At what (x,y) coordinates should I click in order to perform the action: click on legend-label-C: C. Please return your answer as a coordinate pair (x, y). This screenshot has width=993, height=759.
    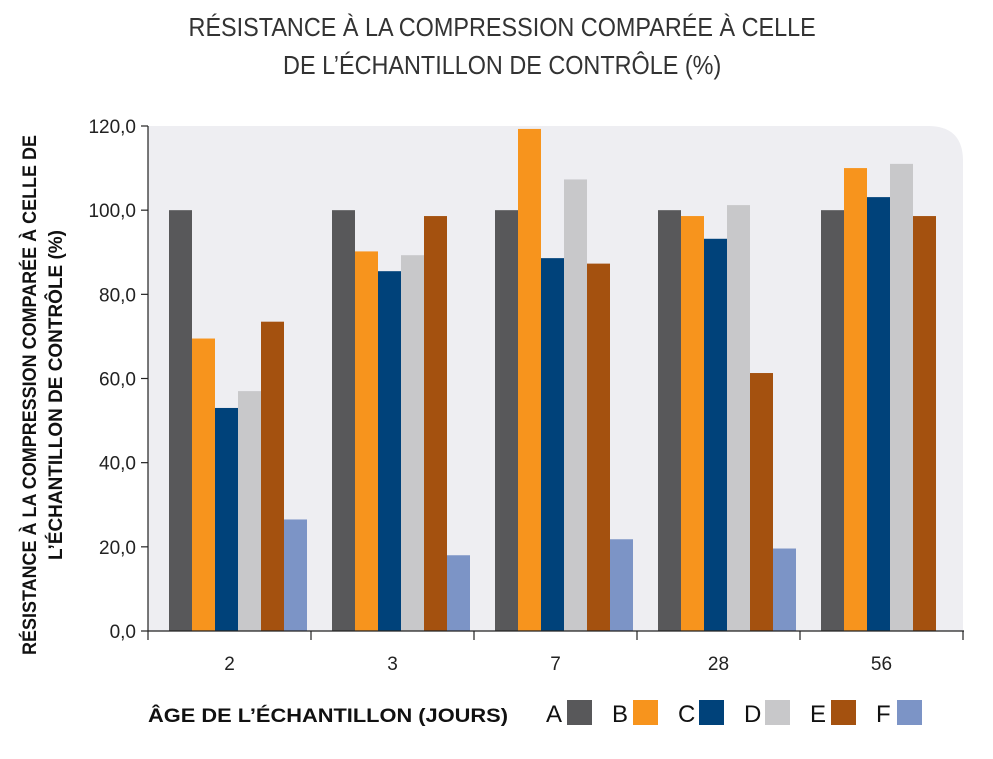
    Looking at the image, I should click on (686, 714).